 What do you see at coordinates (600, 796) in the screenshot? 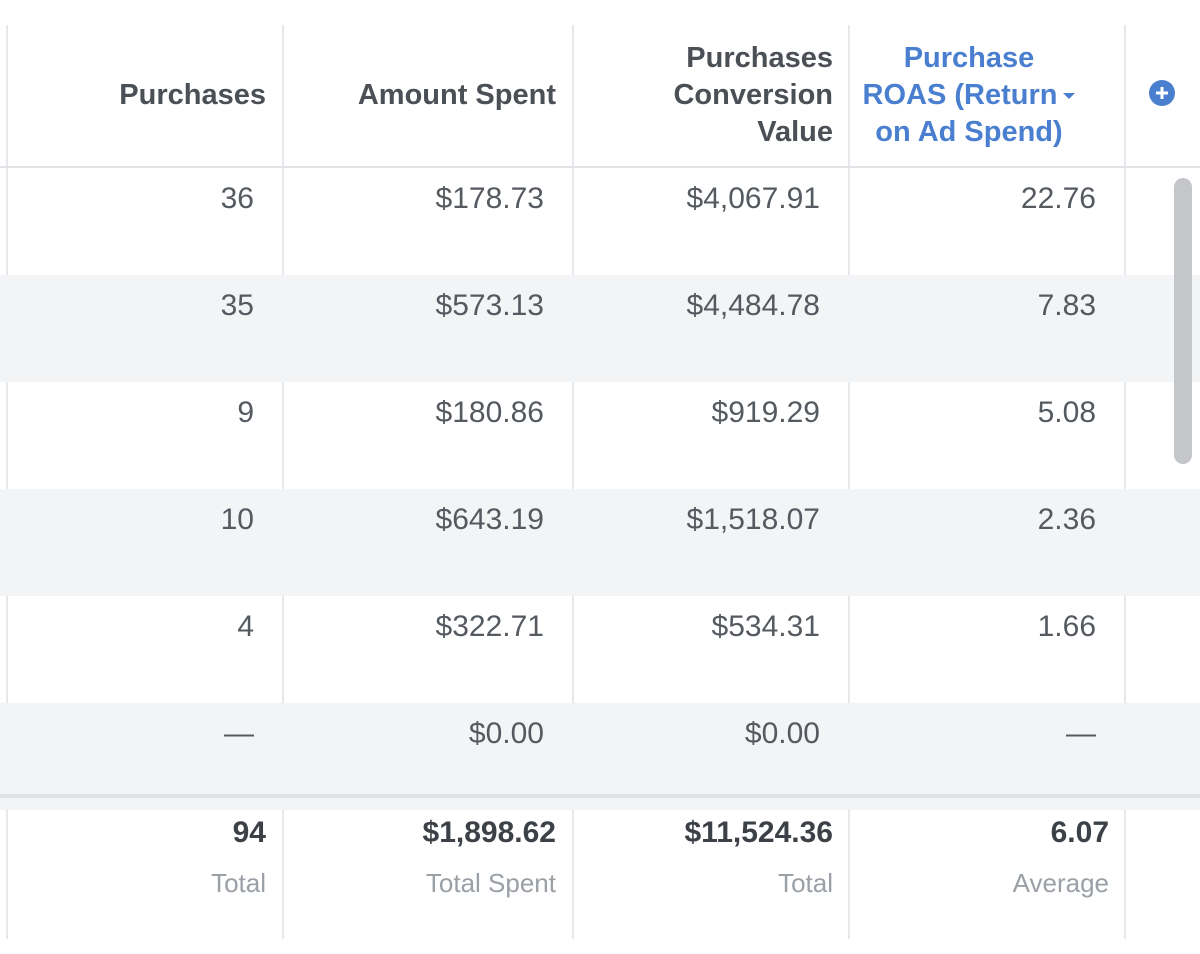
I see `totals-divider` at bounding box center [600, 796].